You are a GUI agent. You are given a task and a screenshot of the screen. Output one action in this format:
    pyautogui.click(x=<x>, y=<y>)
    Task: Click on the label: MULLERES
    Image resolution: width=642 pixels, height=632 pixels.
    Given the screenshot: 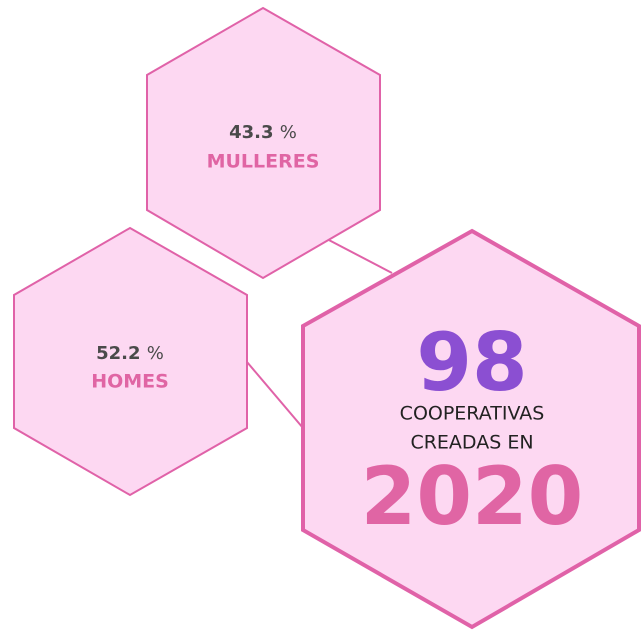 What is the action you would take?
    pyautogui.click(x=263, y=162)
    